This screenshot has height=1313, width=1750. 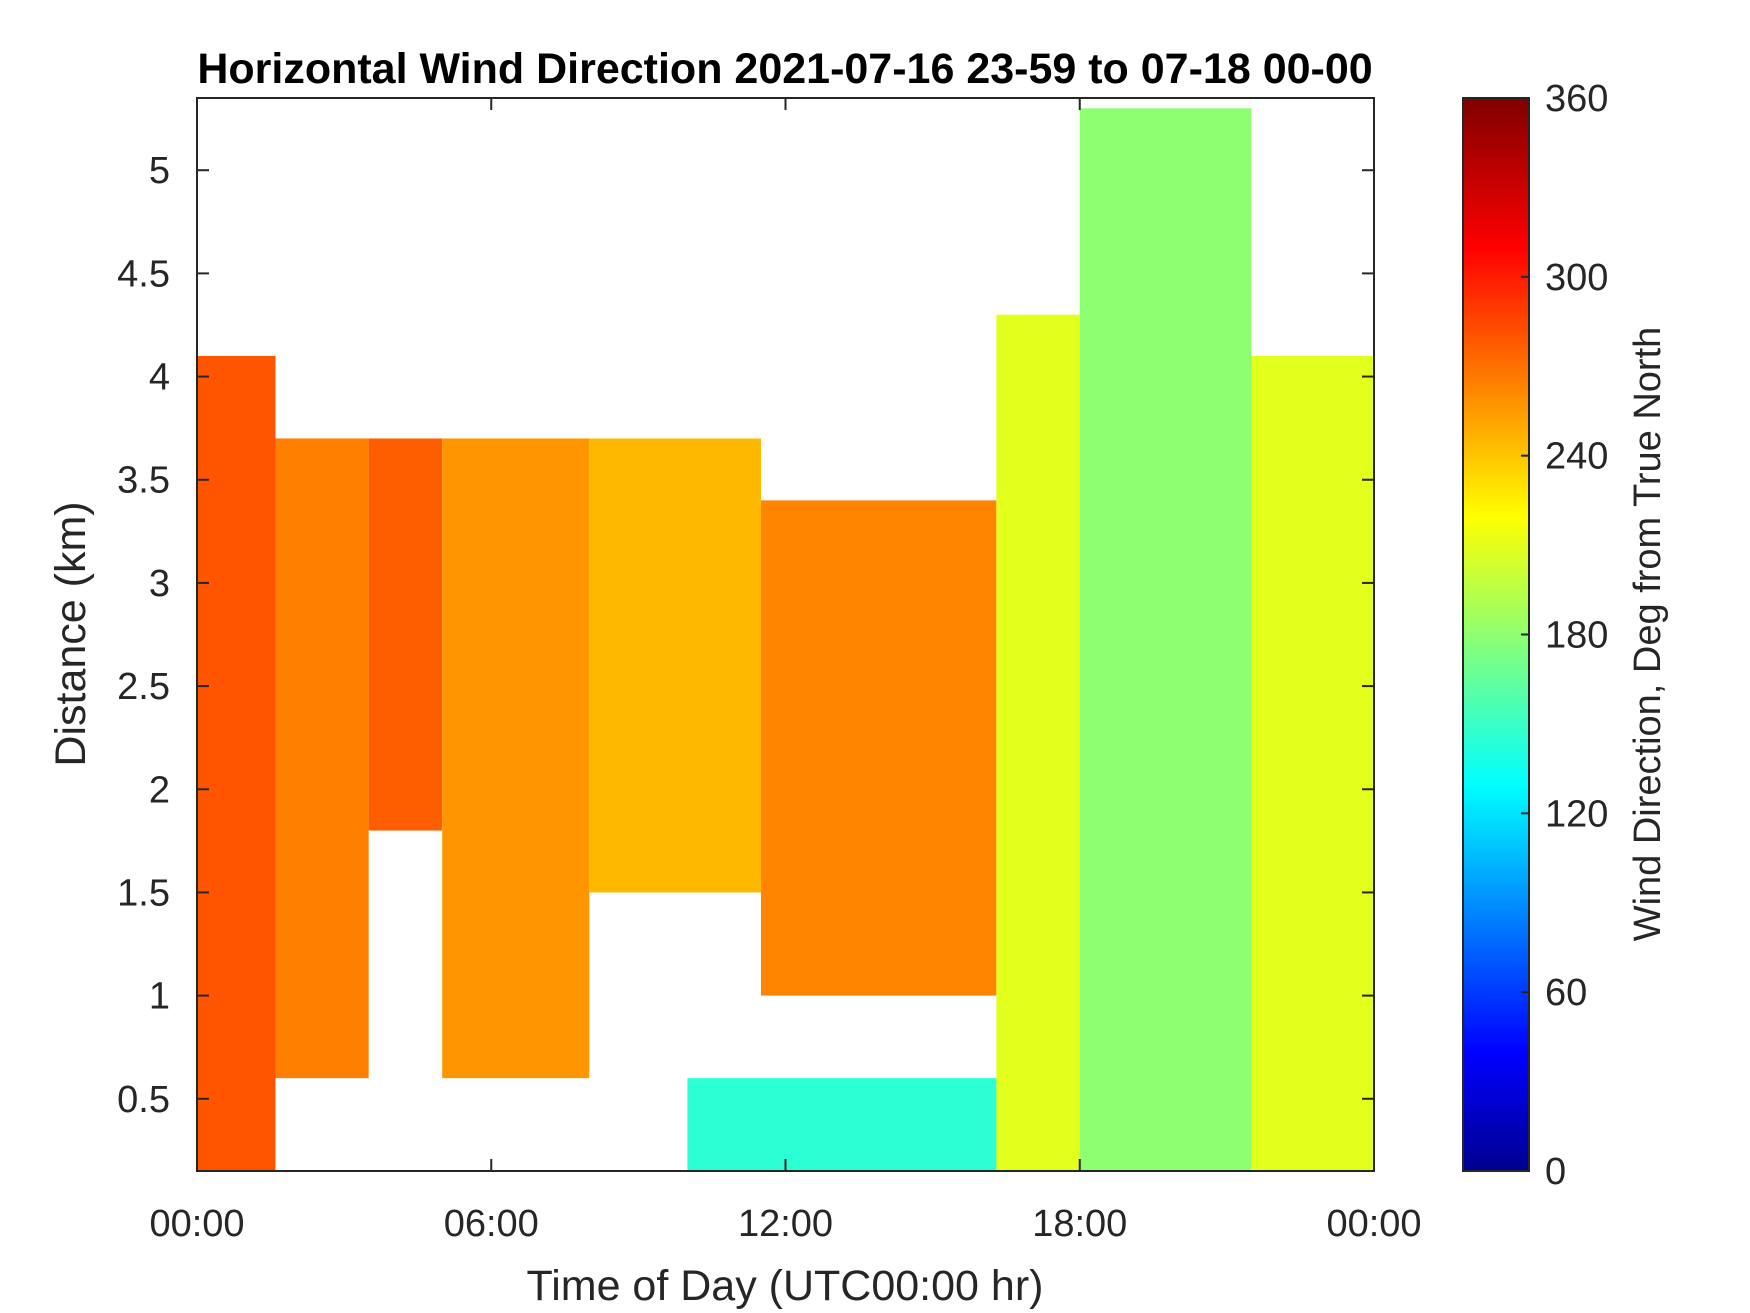 I want to click on y-tick-label: 1, so click(x=159, y=997).